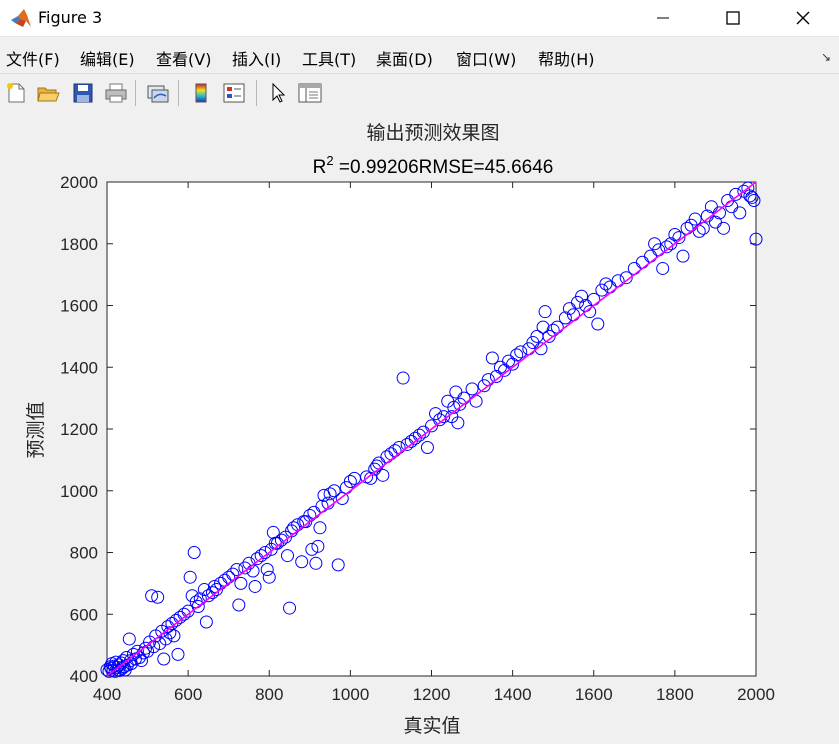 This screenshot has width=839, height=744. I want to click on y-tick-label: 2000, so click(79, 182).